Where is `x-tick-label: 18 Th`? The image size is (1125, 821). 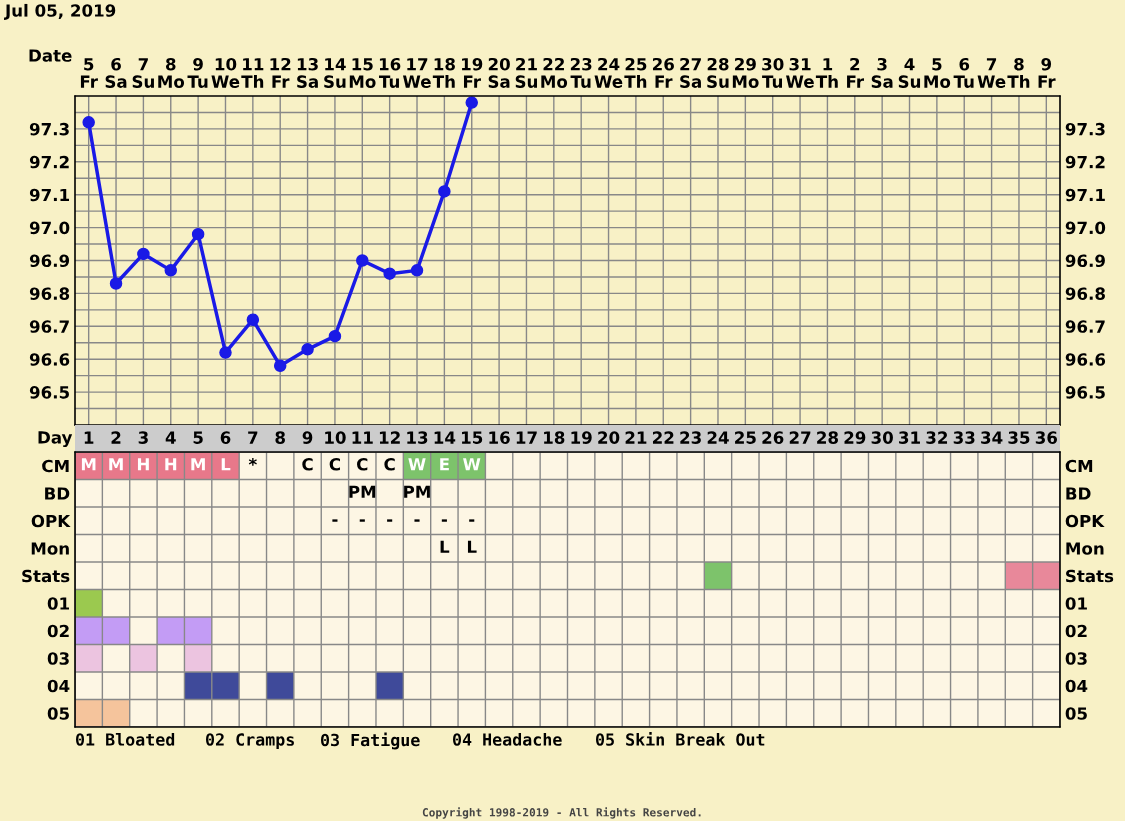
x-tick-label: 18 Th is located at coordinates (443, 72).